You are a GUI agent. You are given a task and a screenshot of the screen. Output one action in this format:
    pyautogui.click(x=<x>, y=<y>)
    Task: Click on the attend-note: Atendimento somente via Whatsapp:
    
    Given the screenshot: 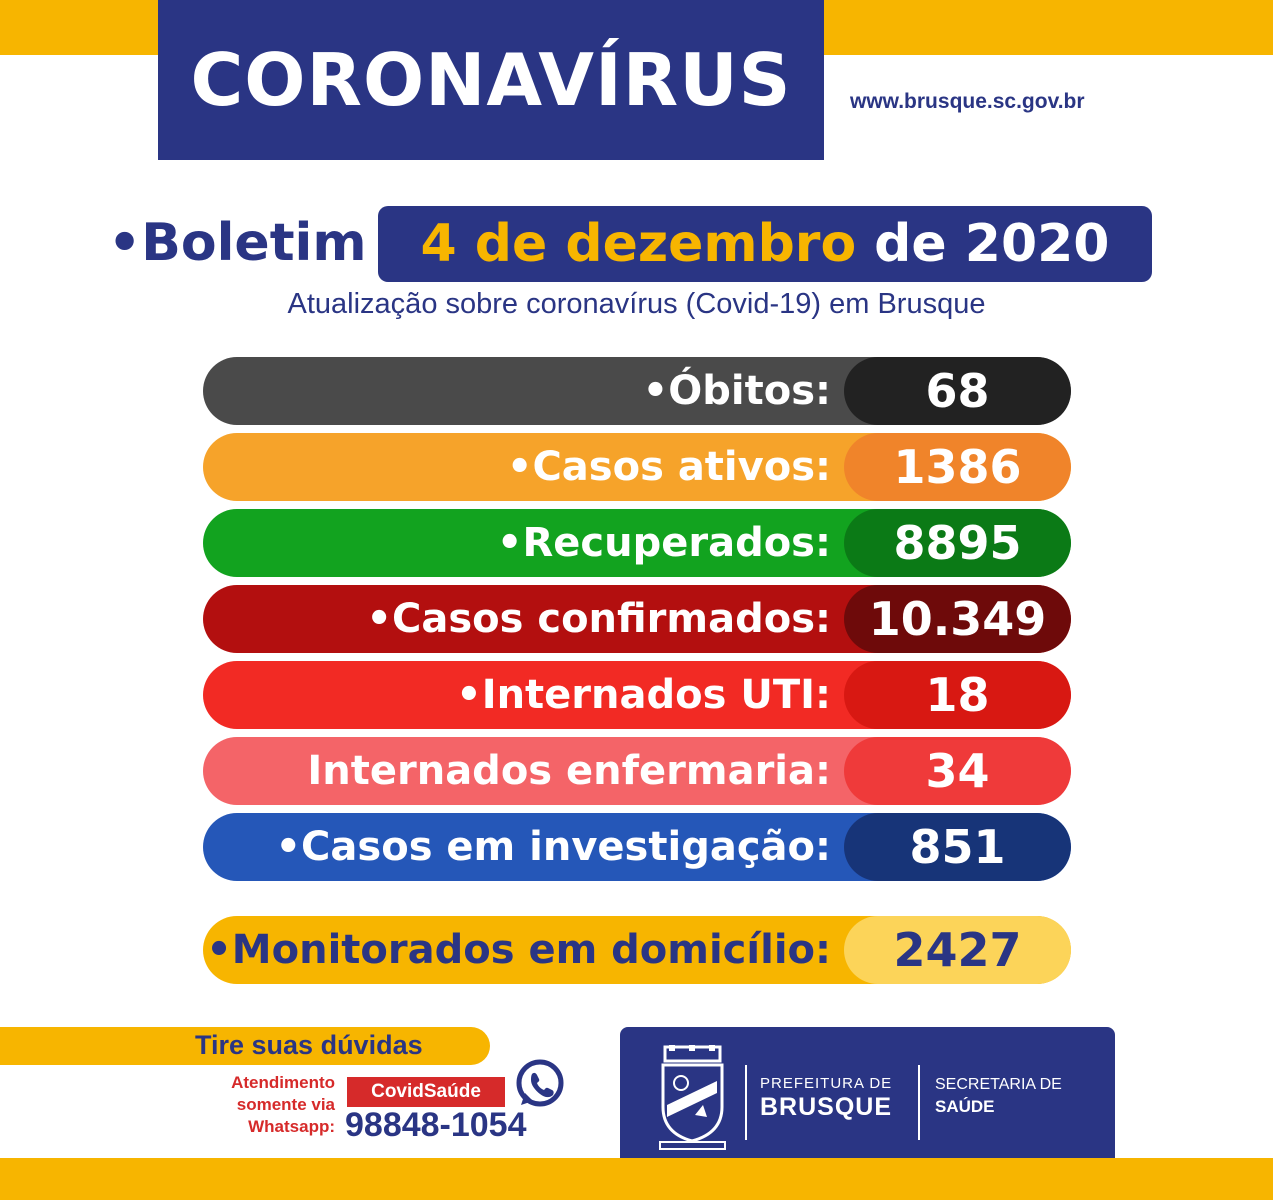 What is the action you would take?
    pyautogui.click(x=262, y=1105)
    